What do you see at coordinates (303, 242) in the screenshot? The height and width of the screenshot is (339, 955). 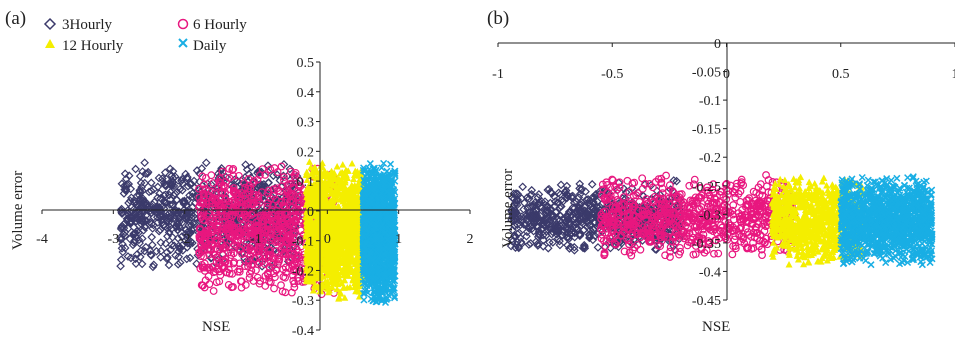 I see `y-tick-label: -0.1` at bounding box center [303, 242].